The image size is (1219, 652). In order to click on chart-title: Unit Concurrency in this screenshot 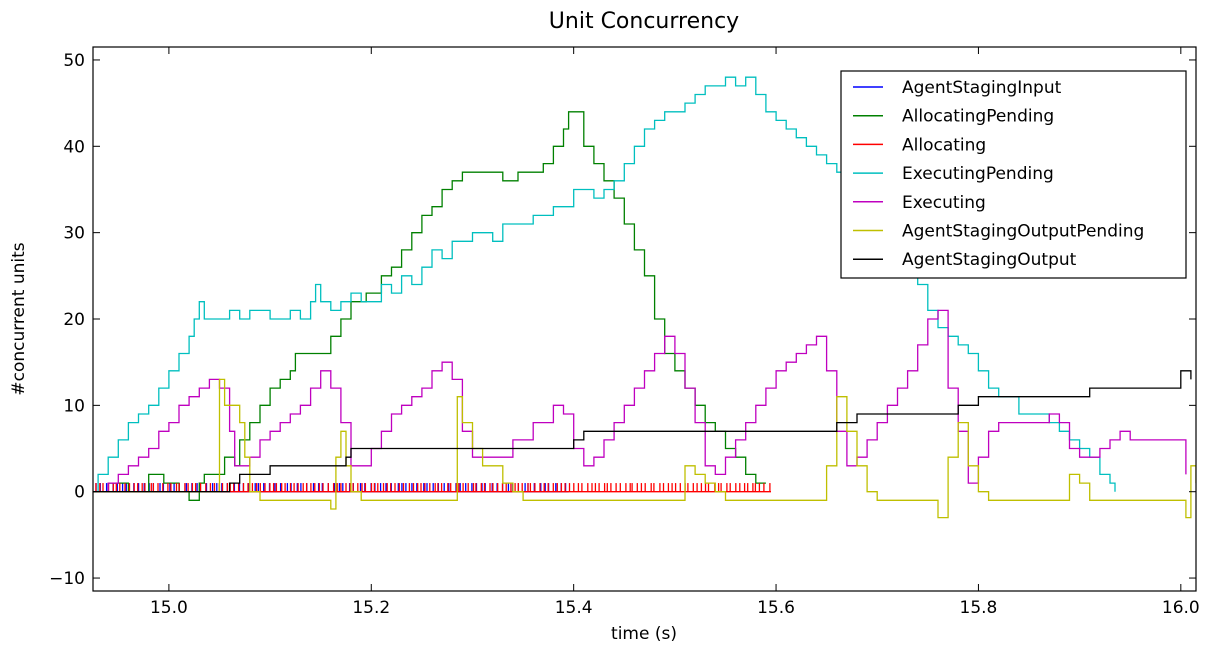, I will do `click(644, 21)`.